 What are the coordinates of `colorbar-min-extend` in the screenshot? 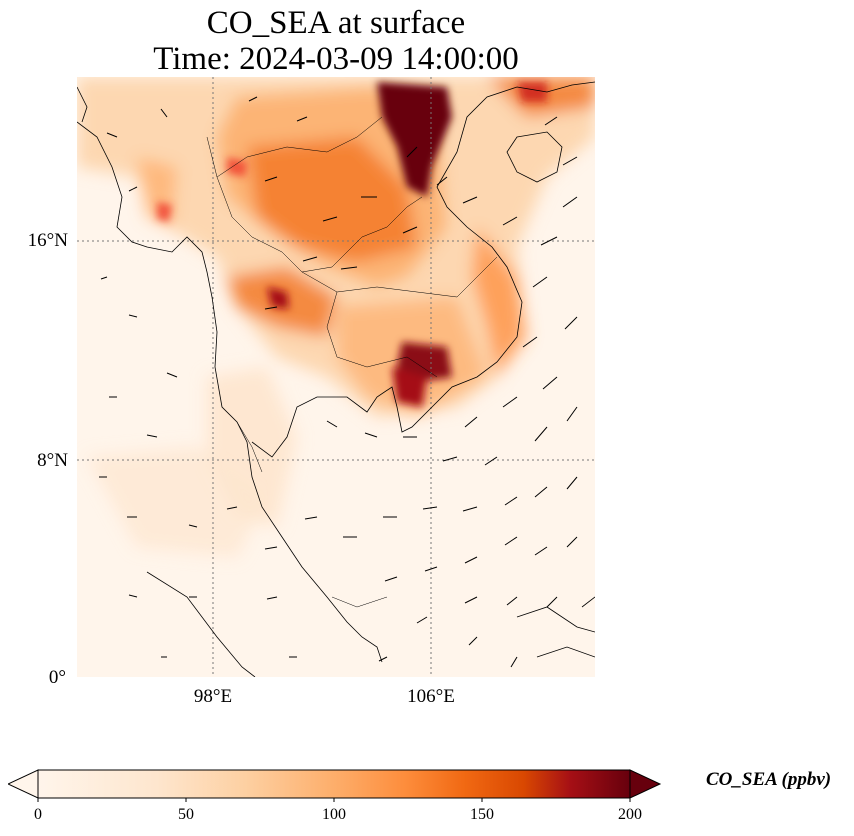 It's located at (23, 784).